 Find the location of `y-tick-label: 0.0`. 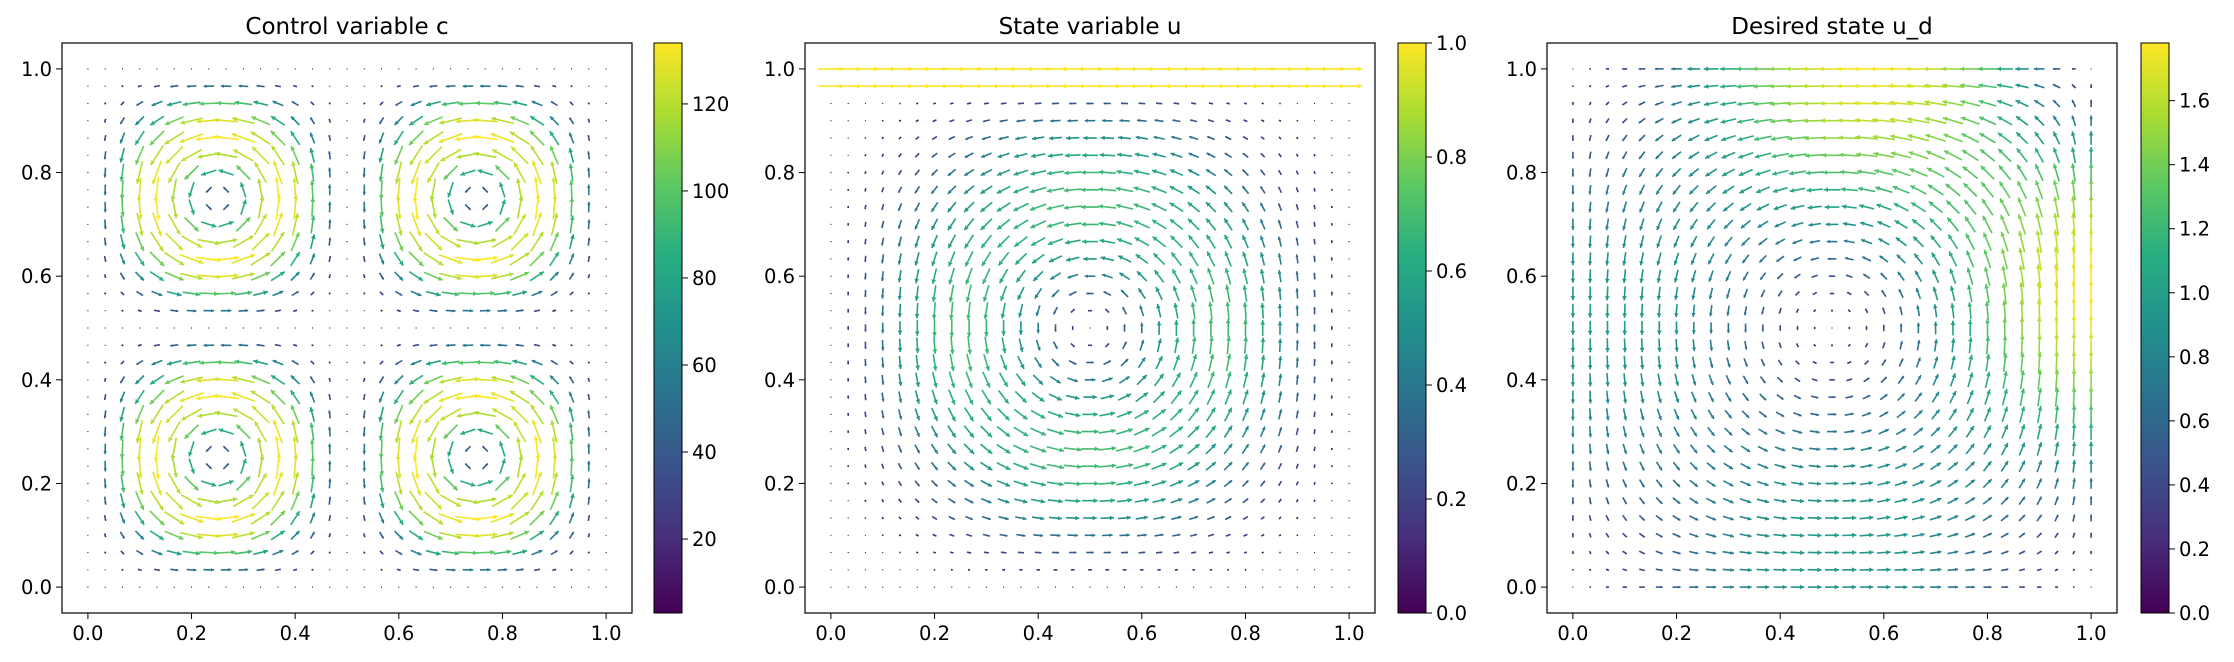

y-tick-label: 0.0 is located at coordinates (1521, 587).